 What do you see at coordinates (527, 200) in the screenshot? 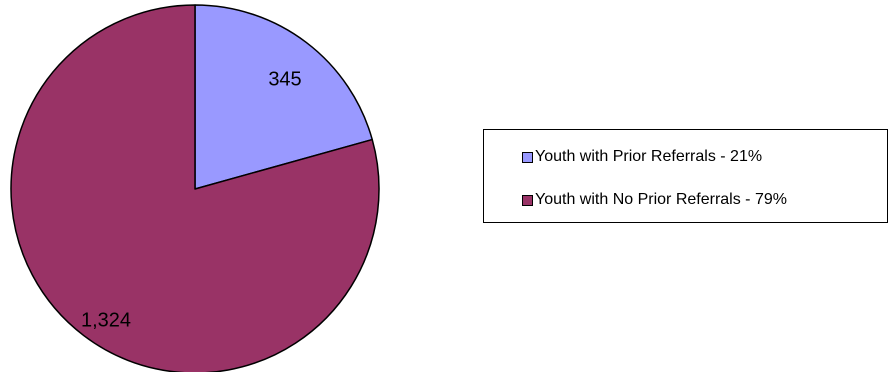
I see `legend-swatch-no-prior-referrals` at bounding box center [527, 200].